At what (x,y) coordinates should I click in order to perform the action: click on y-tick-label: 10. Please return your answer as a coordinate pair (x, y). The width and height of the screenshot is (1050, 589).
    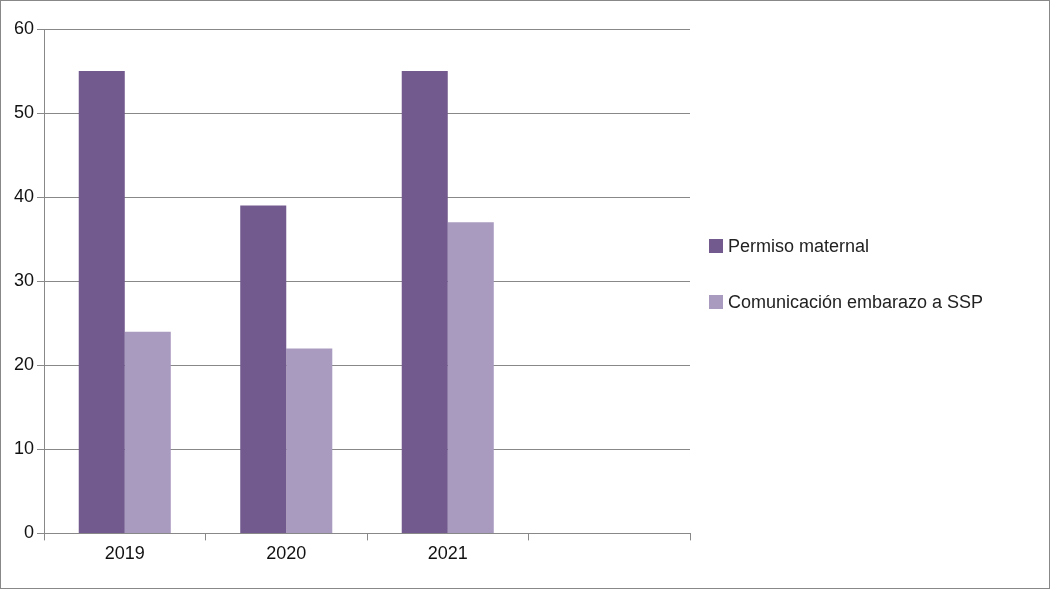
    Looking at the image, I should click on (24, 448).